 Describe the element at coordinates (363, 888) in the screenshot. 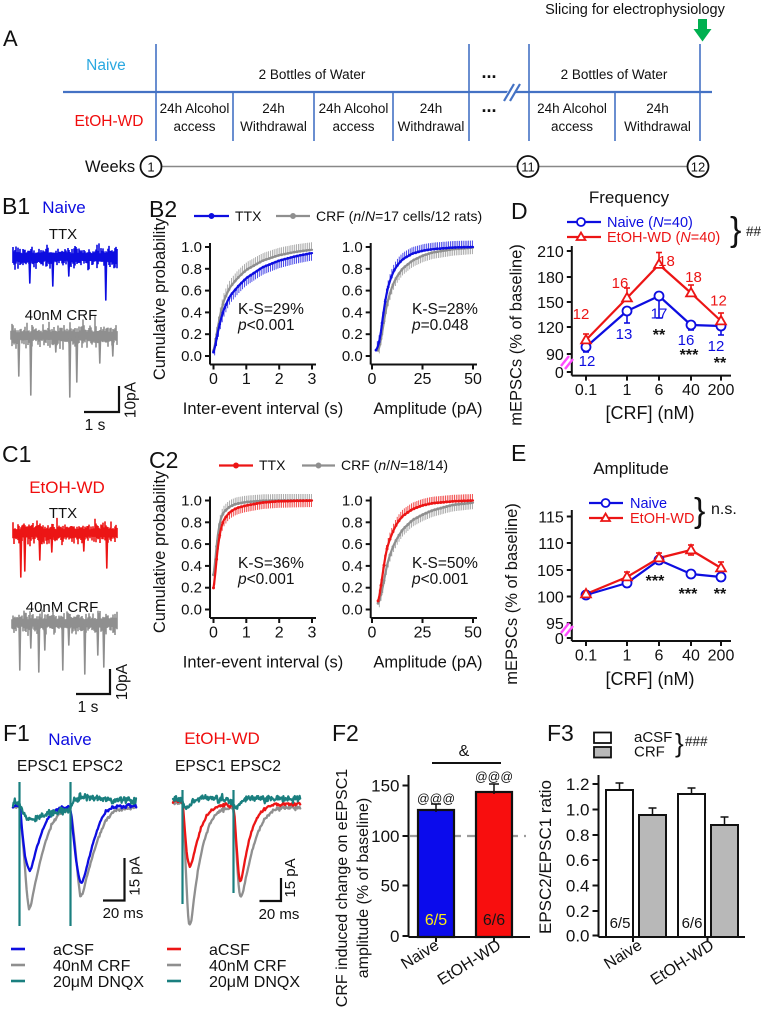

I see `svg-text: amplitude (% of baseline)` at that location.